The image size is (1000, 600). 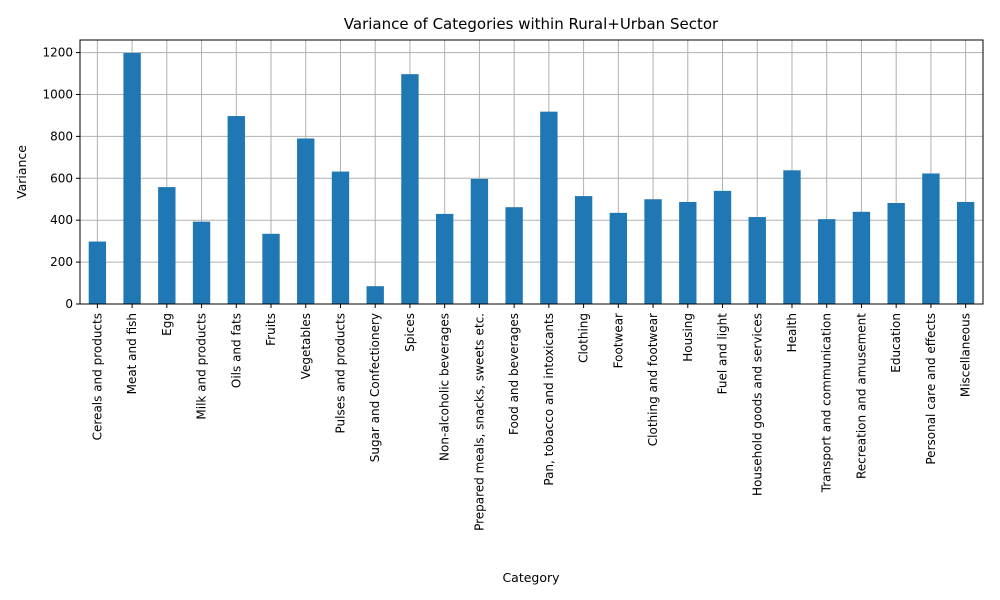 I want to click on x-tick-label: Cereals and products, so click(x=97, y=376).